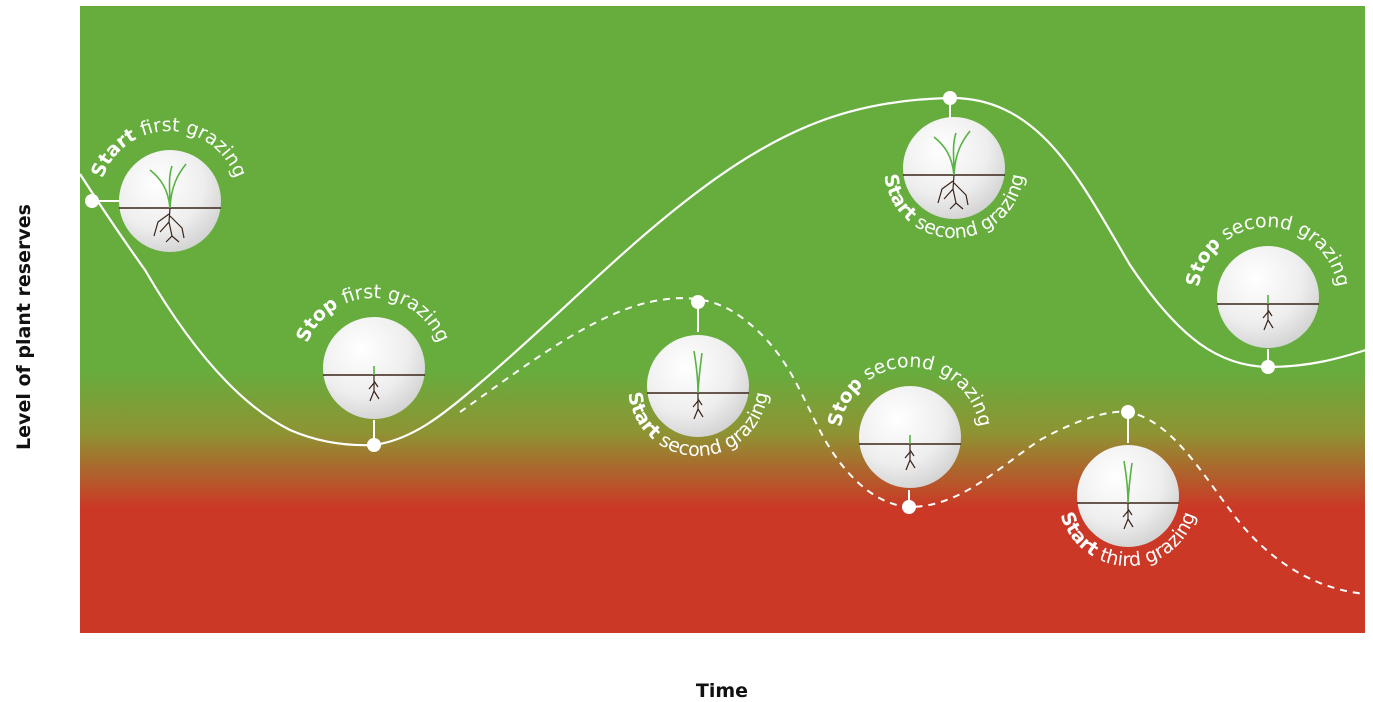  I want to click on marker-start-3-dashed, so click(1128, 412).